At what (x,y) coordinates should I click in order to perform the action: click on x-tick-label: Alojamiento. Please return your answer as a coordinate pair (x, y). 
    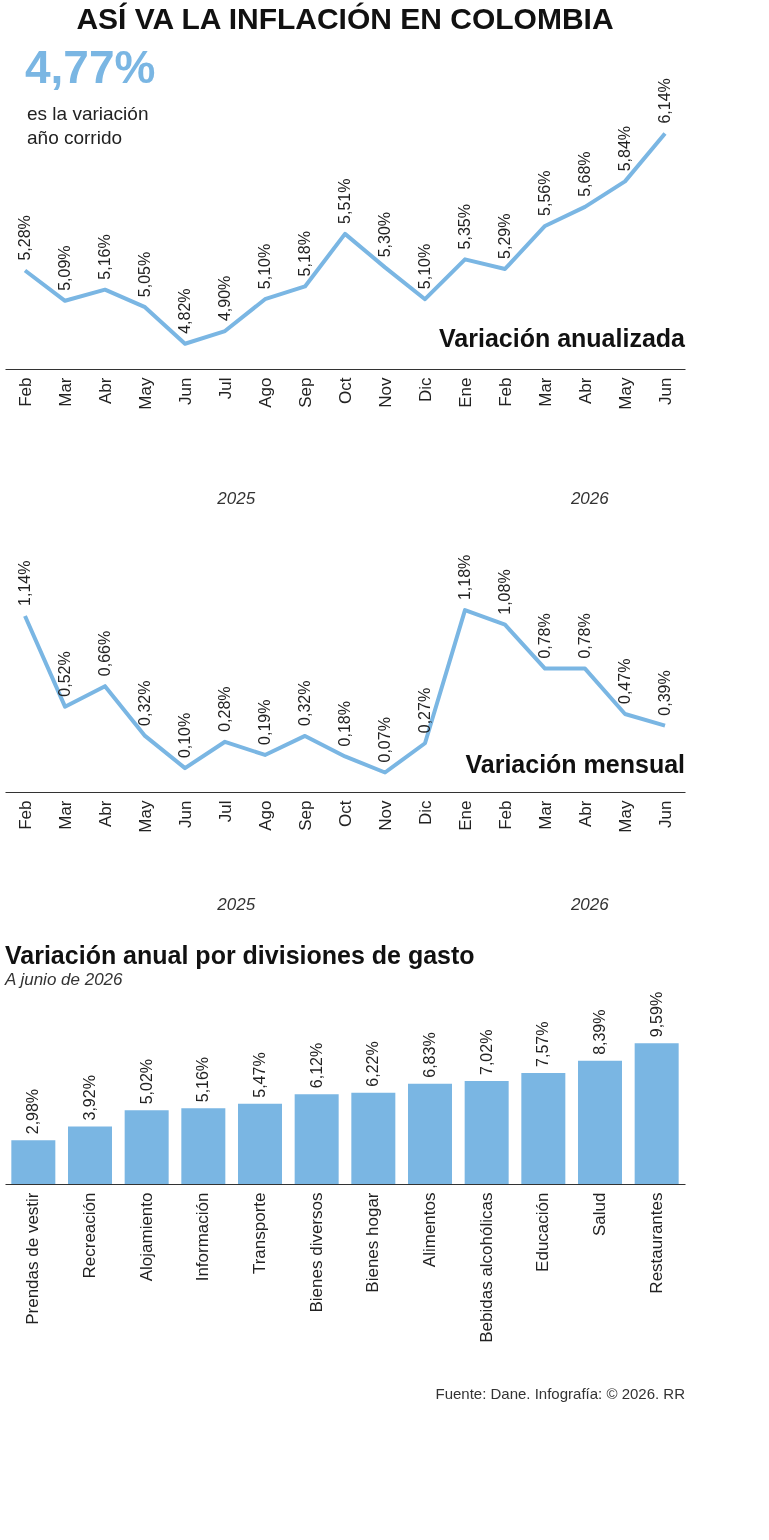
    Looking at the image, I should click on (146, 1237).